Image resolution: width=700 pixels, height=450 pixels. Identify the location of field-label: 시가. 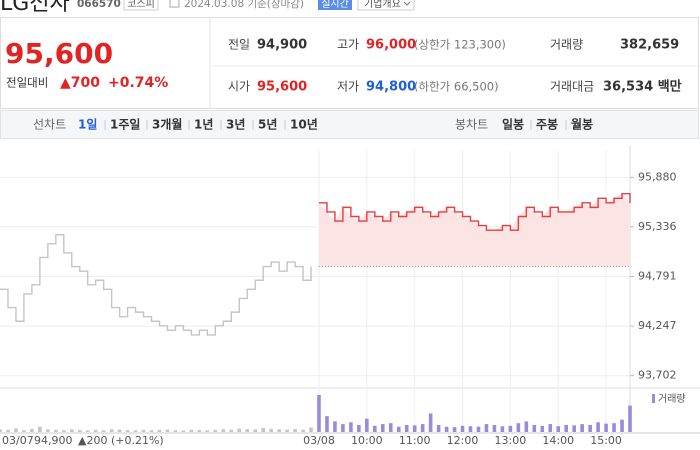
(239, 87).